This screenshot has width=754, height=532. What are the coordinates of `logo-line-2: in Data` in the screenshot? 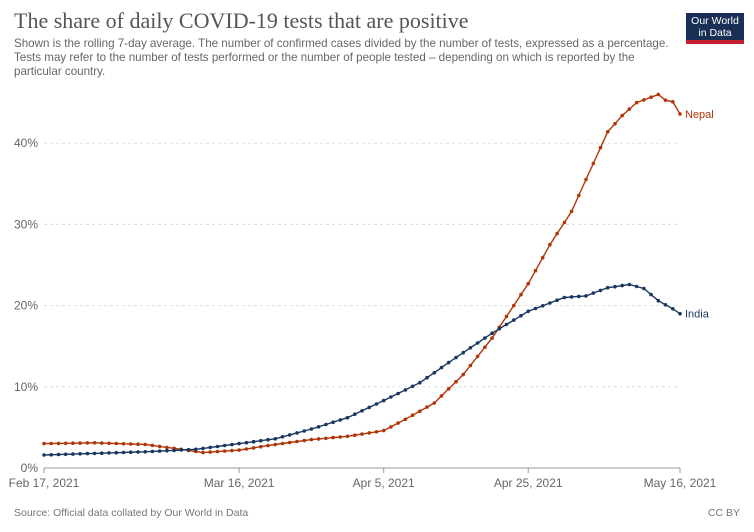 It's located at (715, 33).